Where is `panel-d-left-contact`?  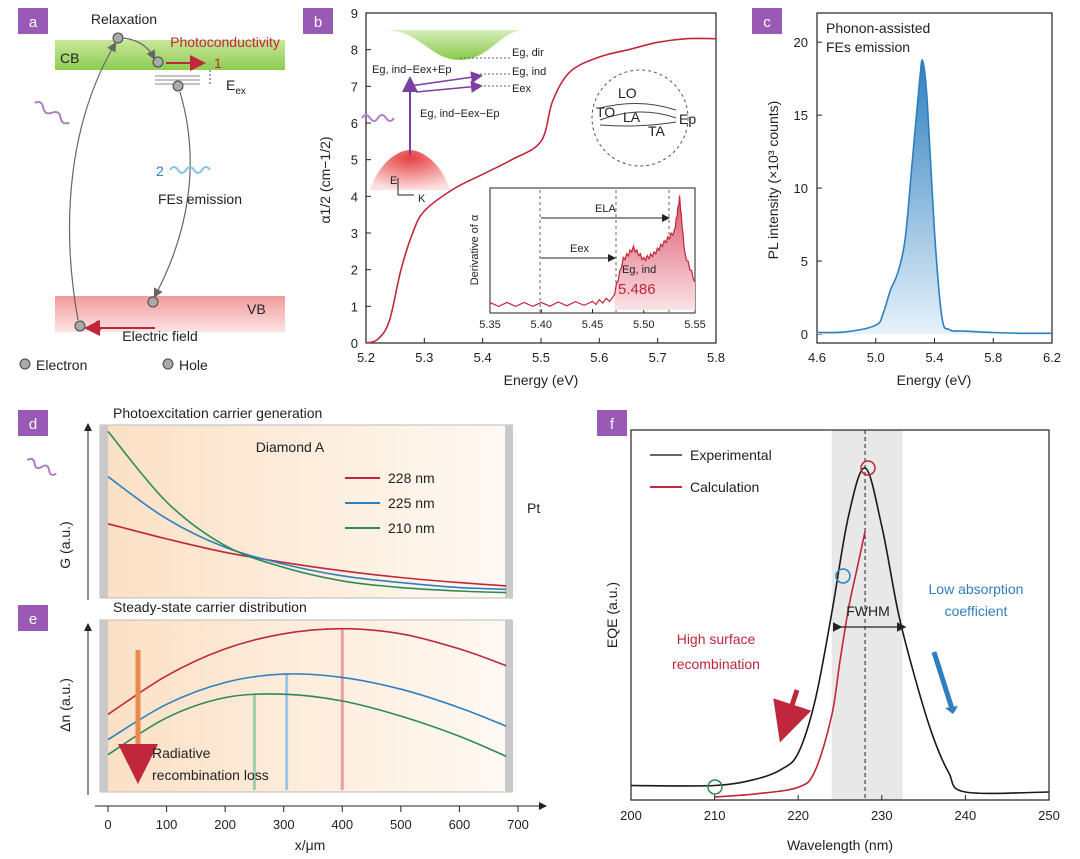 panel-d-left-contact is located at coordinates (104, 511).